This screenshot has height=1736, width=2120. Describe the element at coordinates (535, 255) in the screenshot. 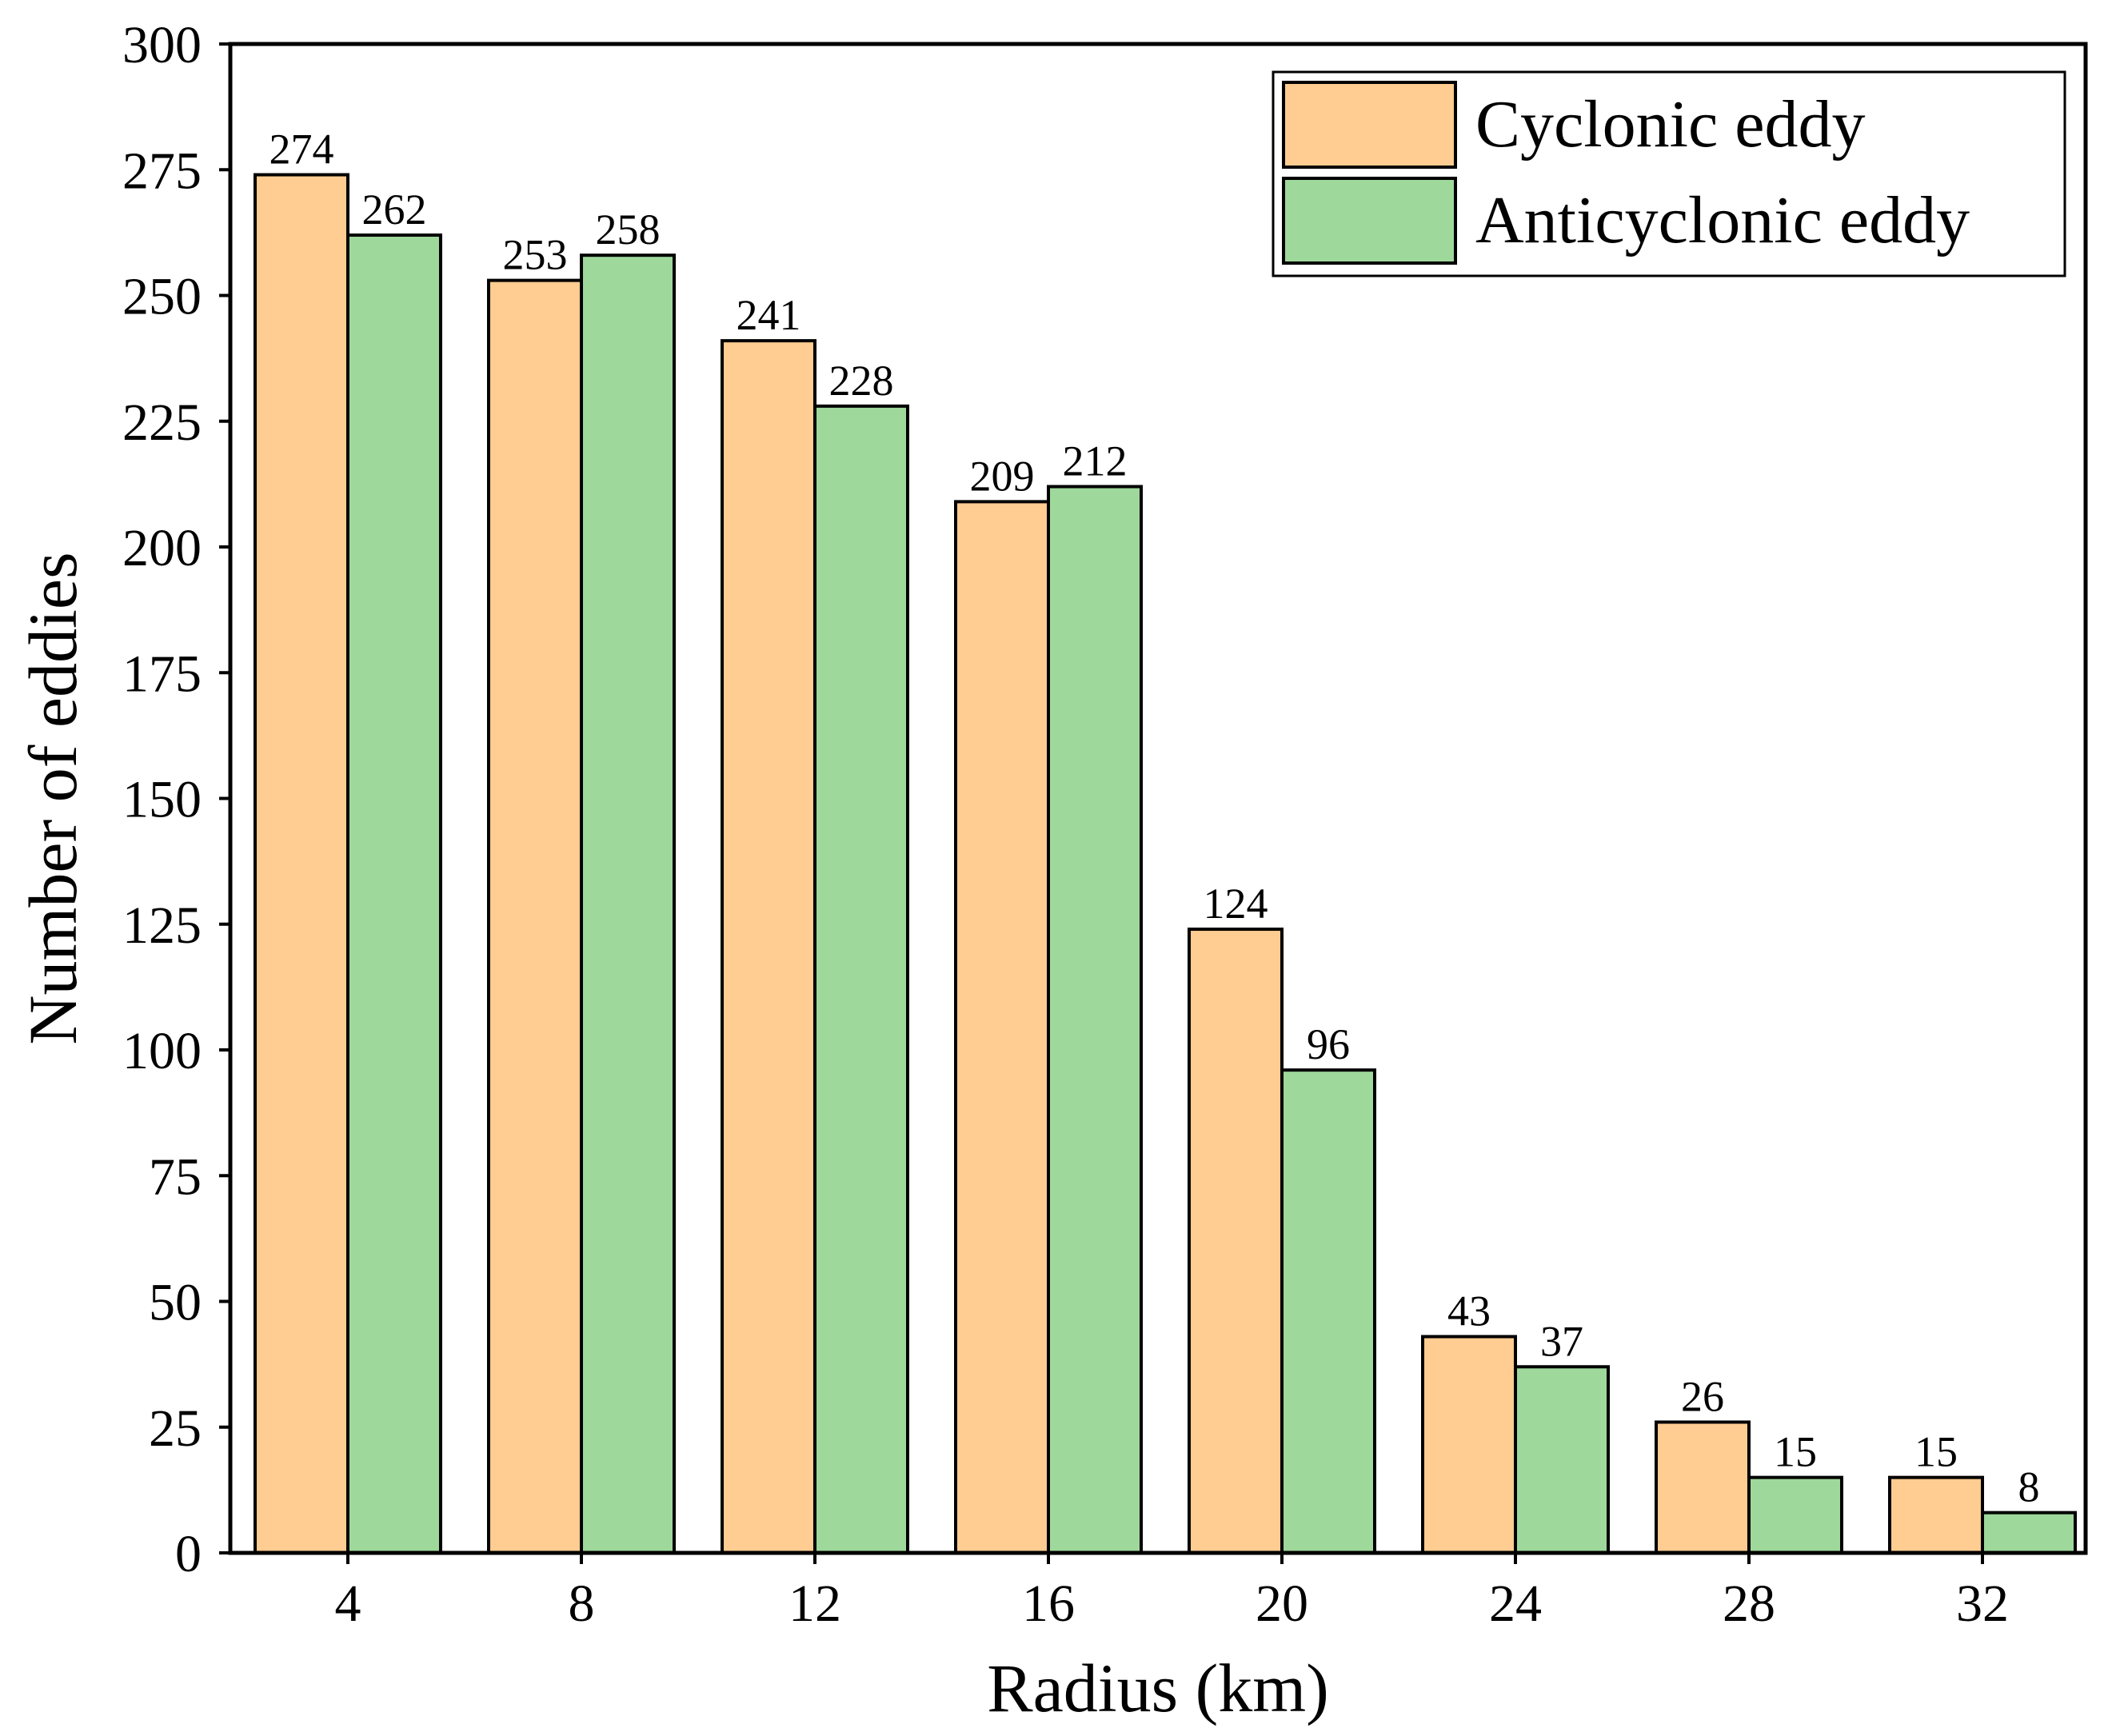

I see `data-label-cyclonic-8: 253` at that location.